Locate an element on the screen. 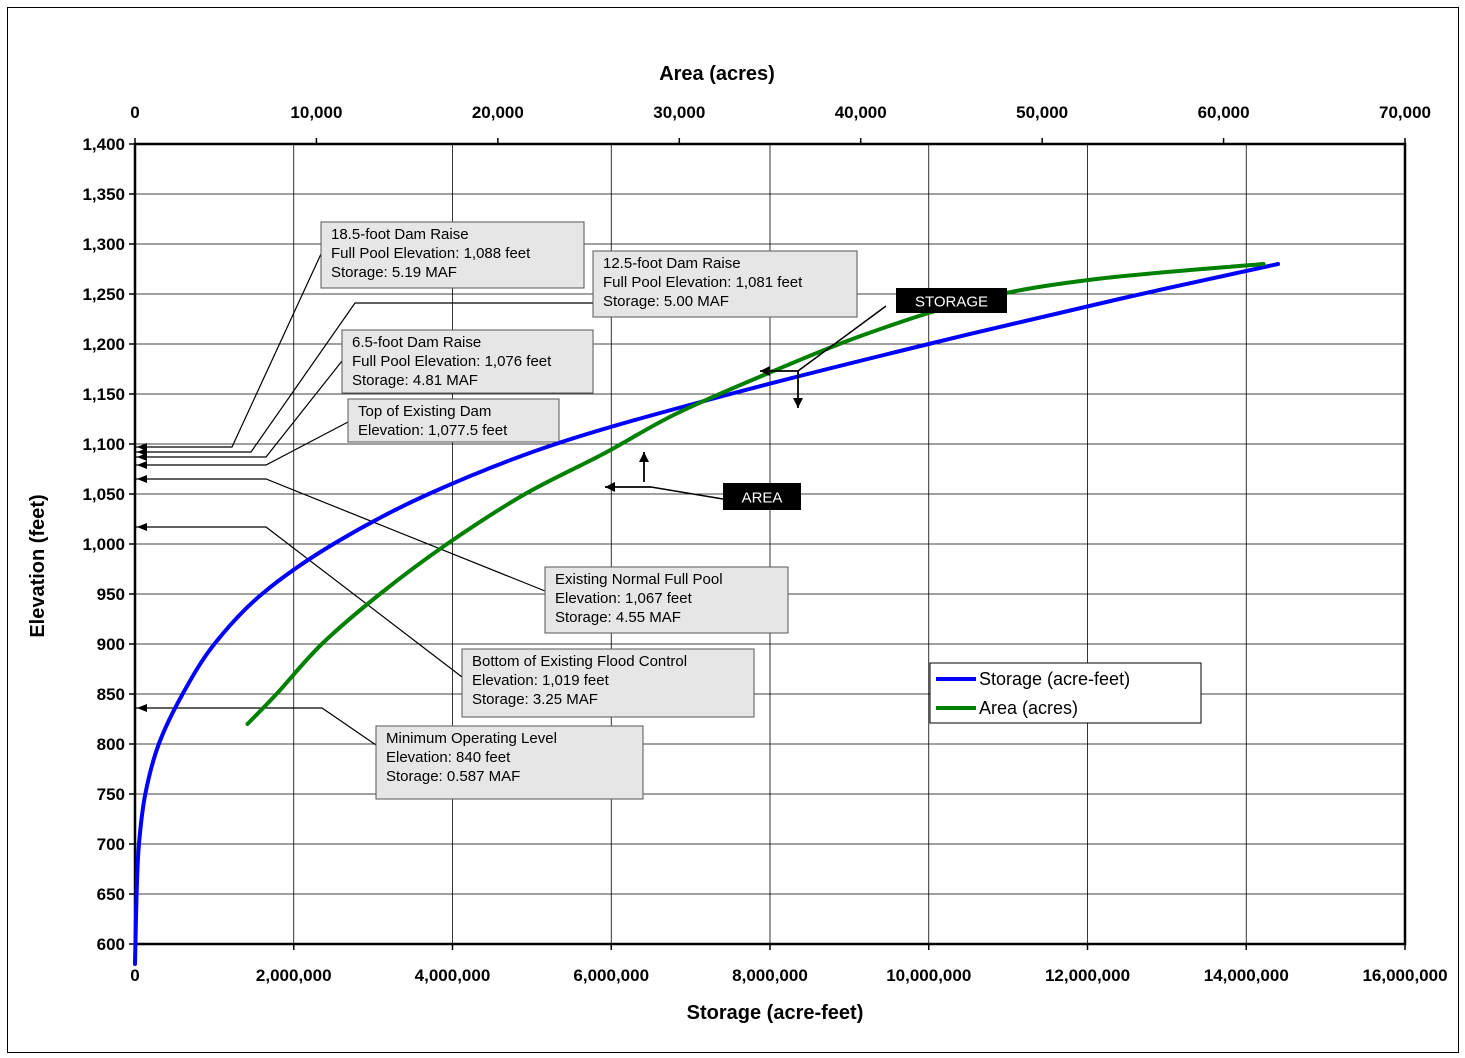 Image resolution: width=1465 pixels, height=1058 pixels. annotation-text-line: 18.5-foot Dam Raise is located at coordinates (400, 234).